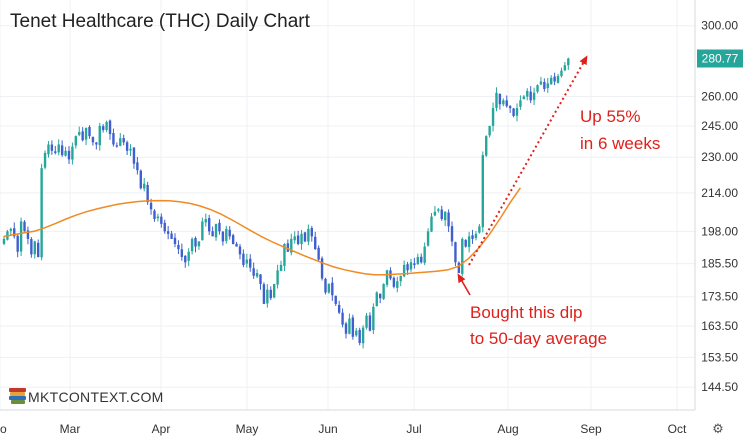  I want to click on last-price-label: 280.77, so click(720, 58).